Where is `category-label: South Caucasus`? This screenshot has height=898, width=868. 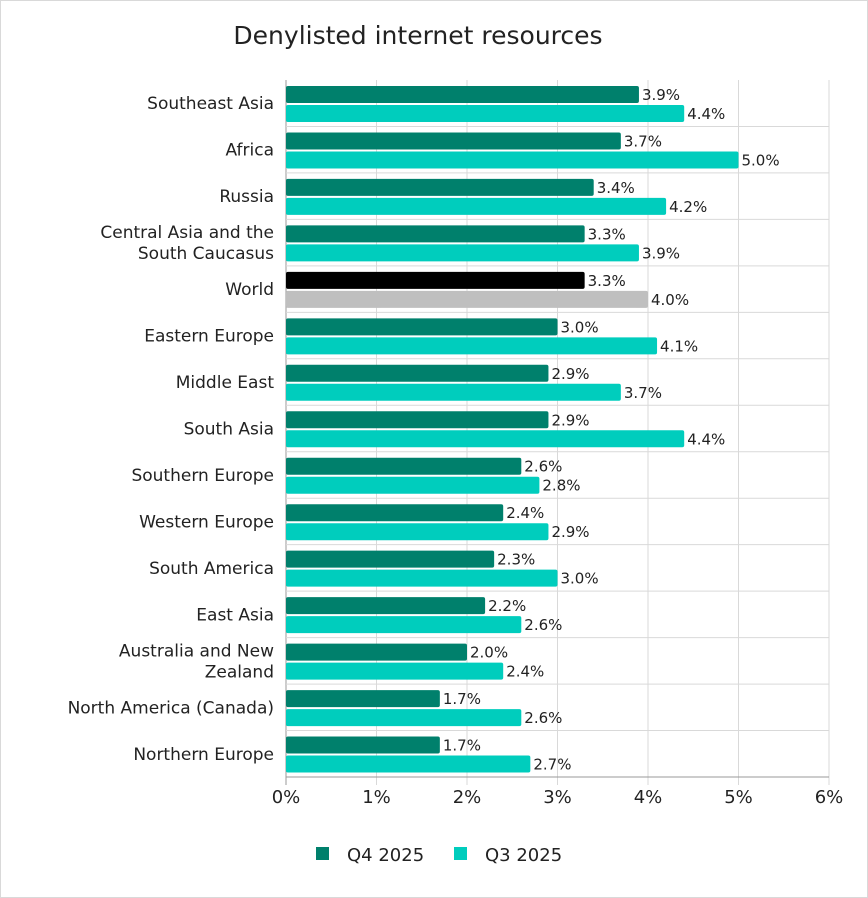
category-label: South Caucasus is located at coordinates (206, 254).